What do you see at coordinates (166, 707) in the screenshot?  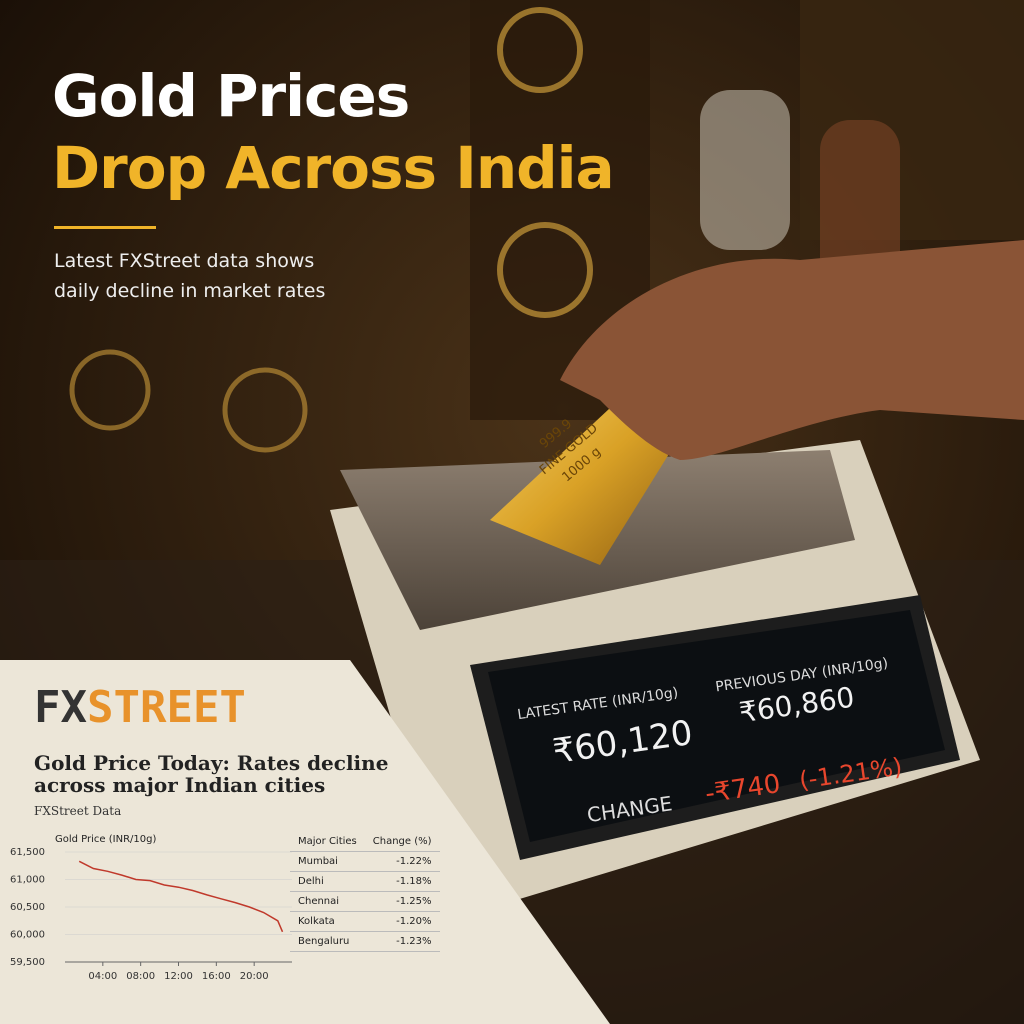 I see `brand-street: STREET` at bounding box center [166, 707].